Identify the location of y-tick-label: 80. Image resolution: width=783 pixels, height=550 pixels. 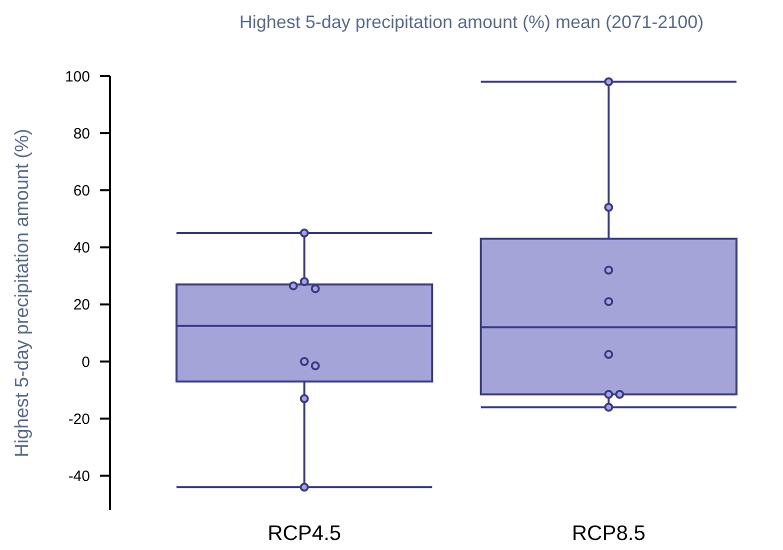
(81, 133).